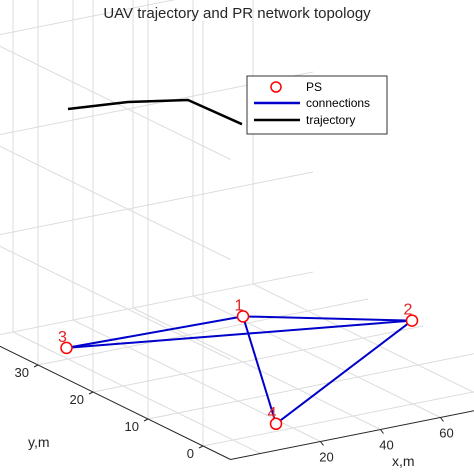 Image resolution: width=474 pixels, height=474 pixels. Describe the element at coordinates (314, 87) in the screenshot. I see `legend-ps-label: PS` at that location.